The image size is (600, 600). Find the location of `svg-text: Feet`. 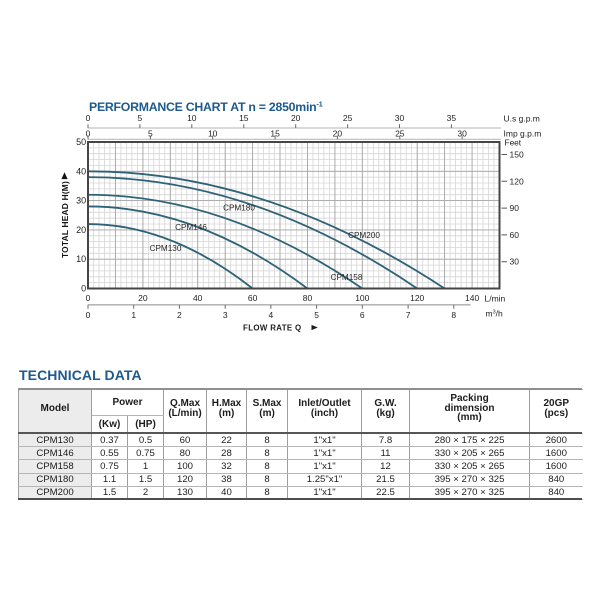

svg-text: Feet is located at coordinates (513, 142).